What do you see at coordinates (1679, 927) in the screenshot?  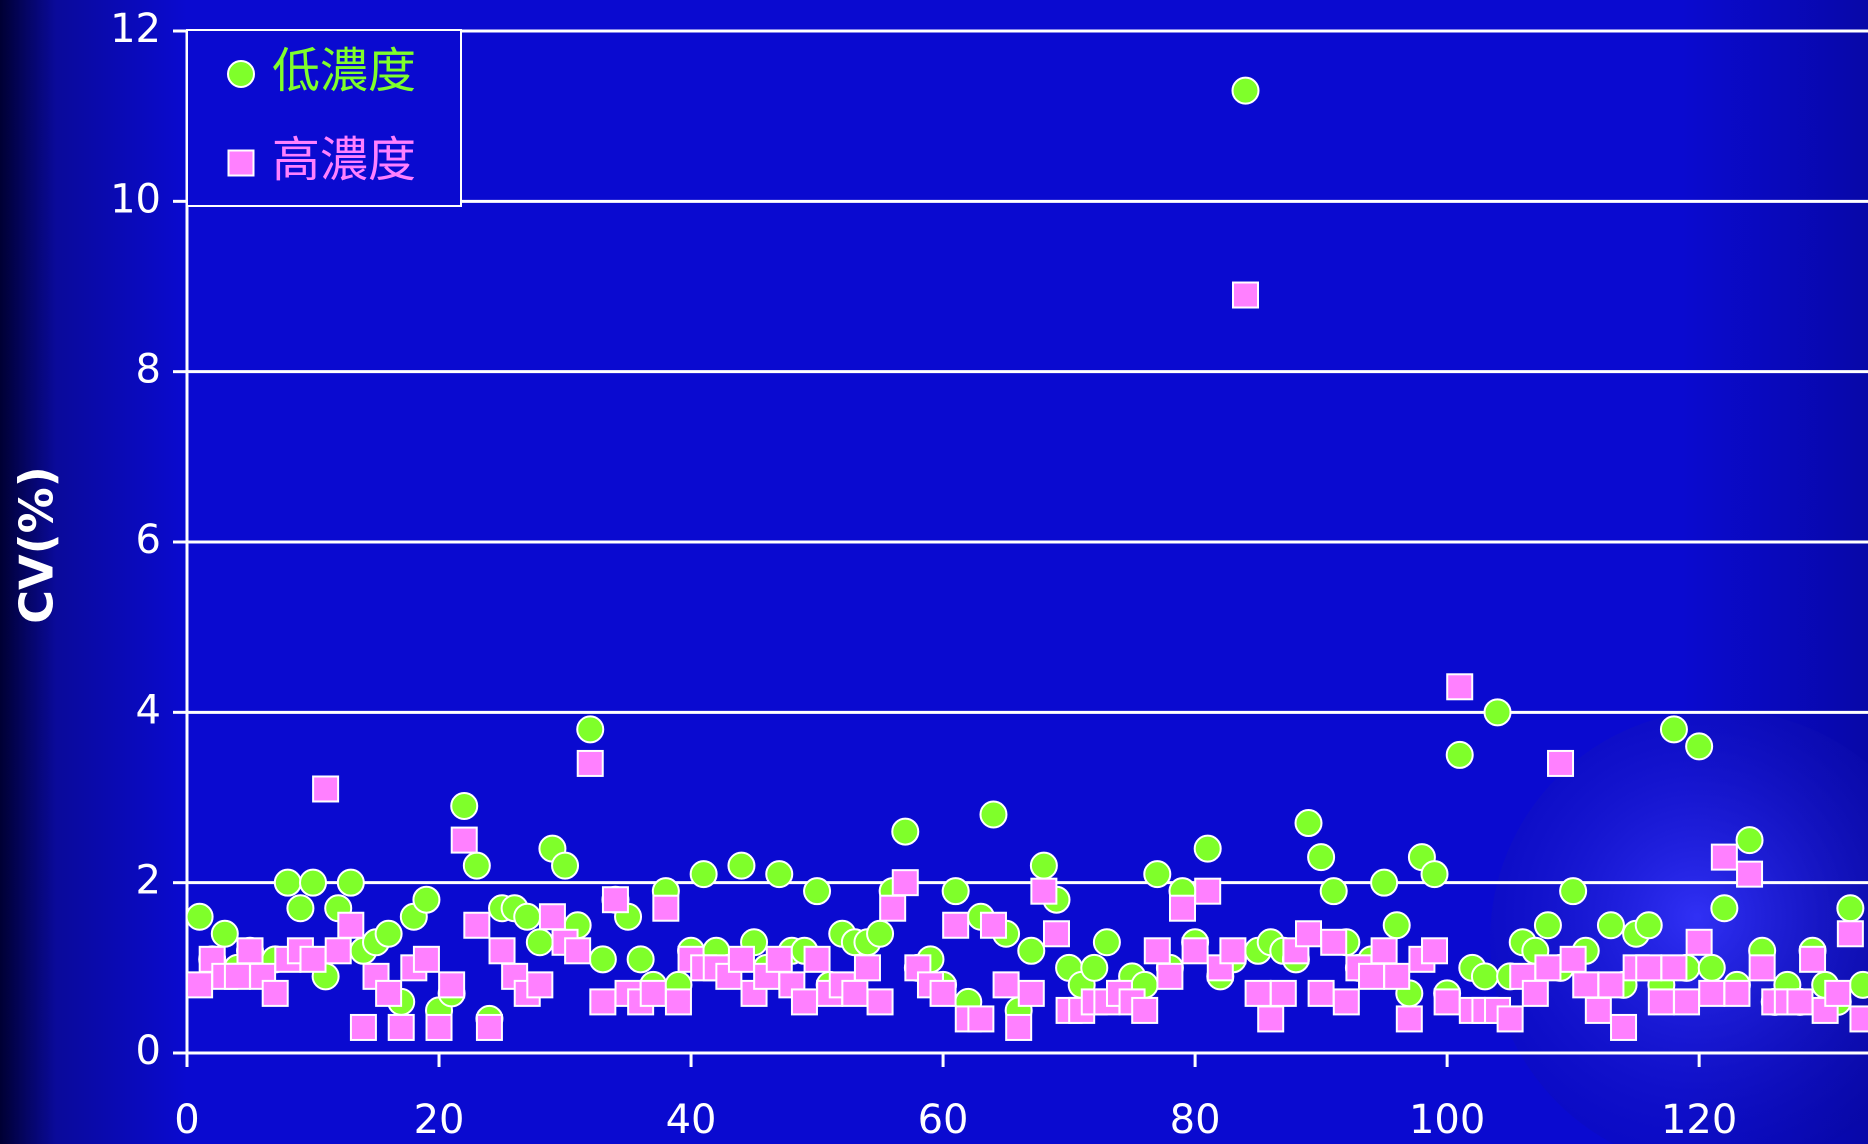 I see `globe-decoration` at bounding box center [1679, 927].